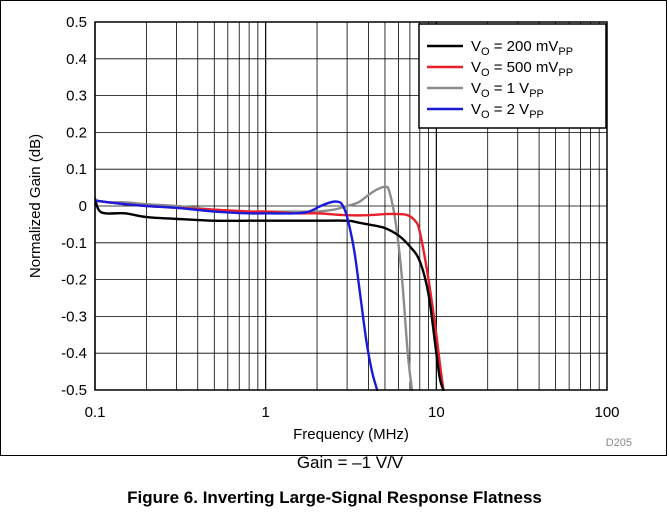 This screenshot has height=525, width=669. I want to click on legend-item: VO = 2 VPP, so click(485, 111).